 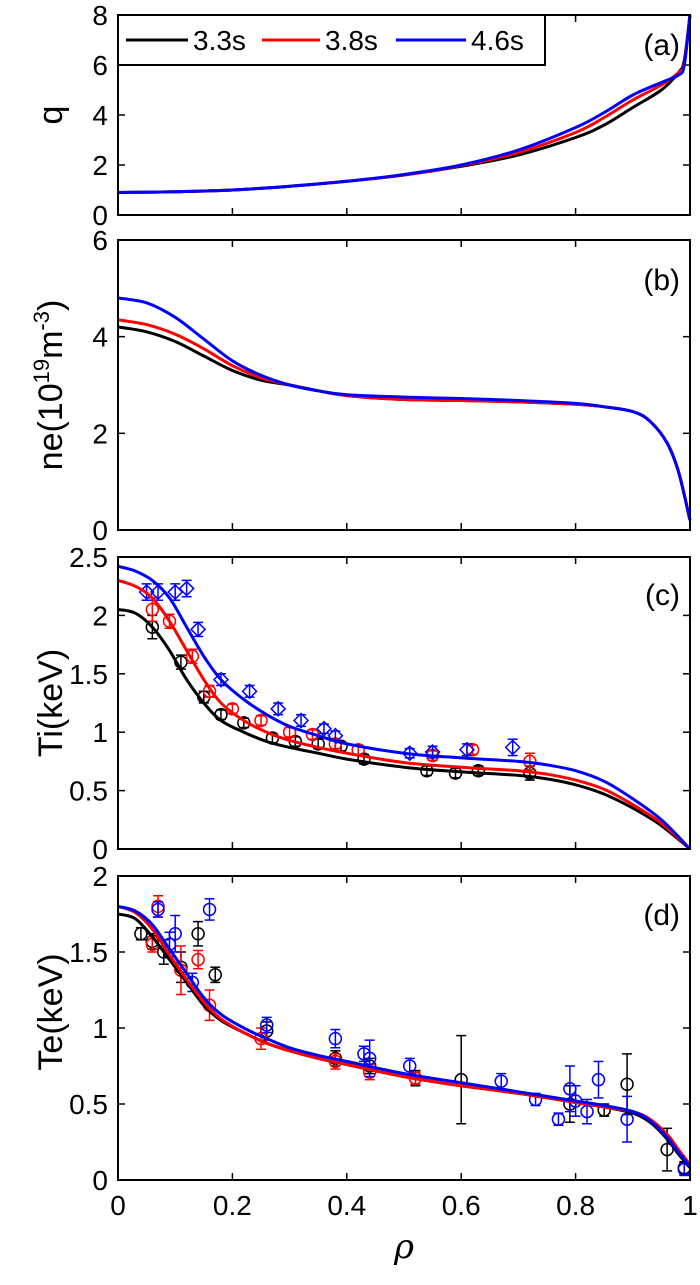 I want to click on panel-b-label: (b), so click(x=661, y=280).